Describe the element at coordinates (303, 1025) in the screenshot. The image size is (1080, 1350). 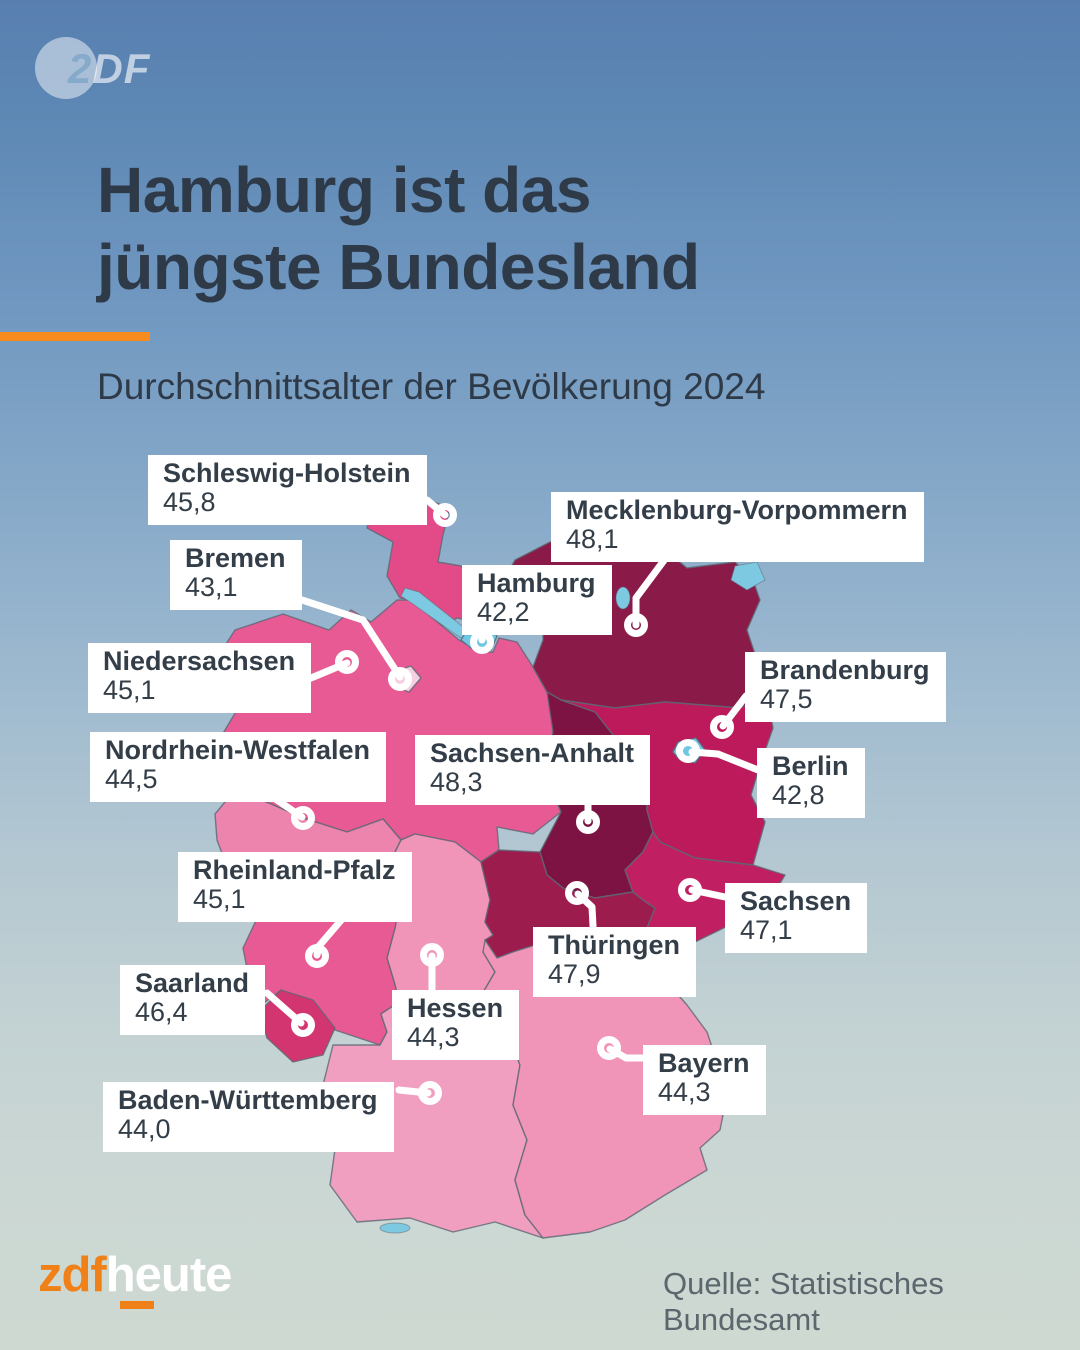
I see `marker-ring-sl` at that location.